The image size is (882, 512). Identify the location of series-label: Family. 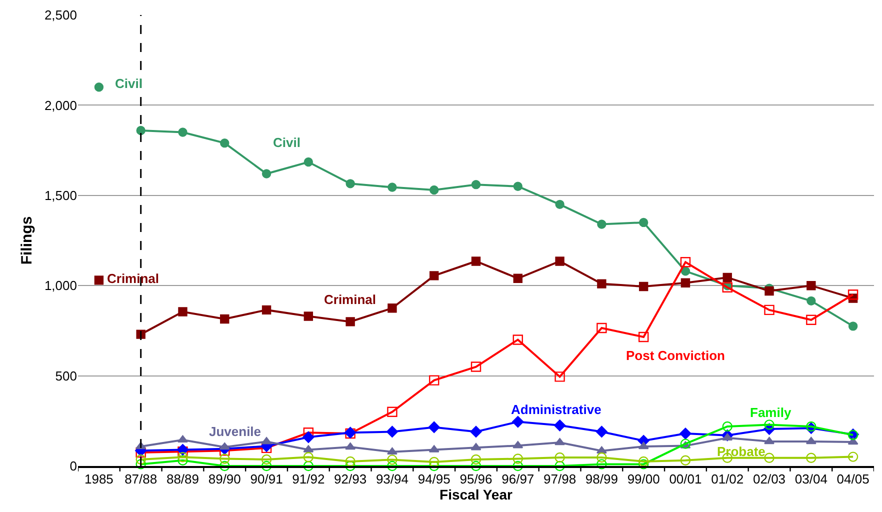
(771, 412).